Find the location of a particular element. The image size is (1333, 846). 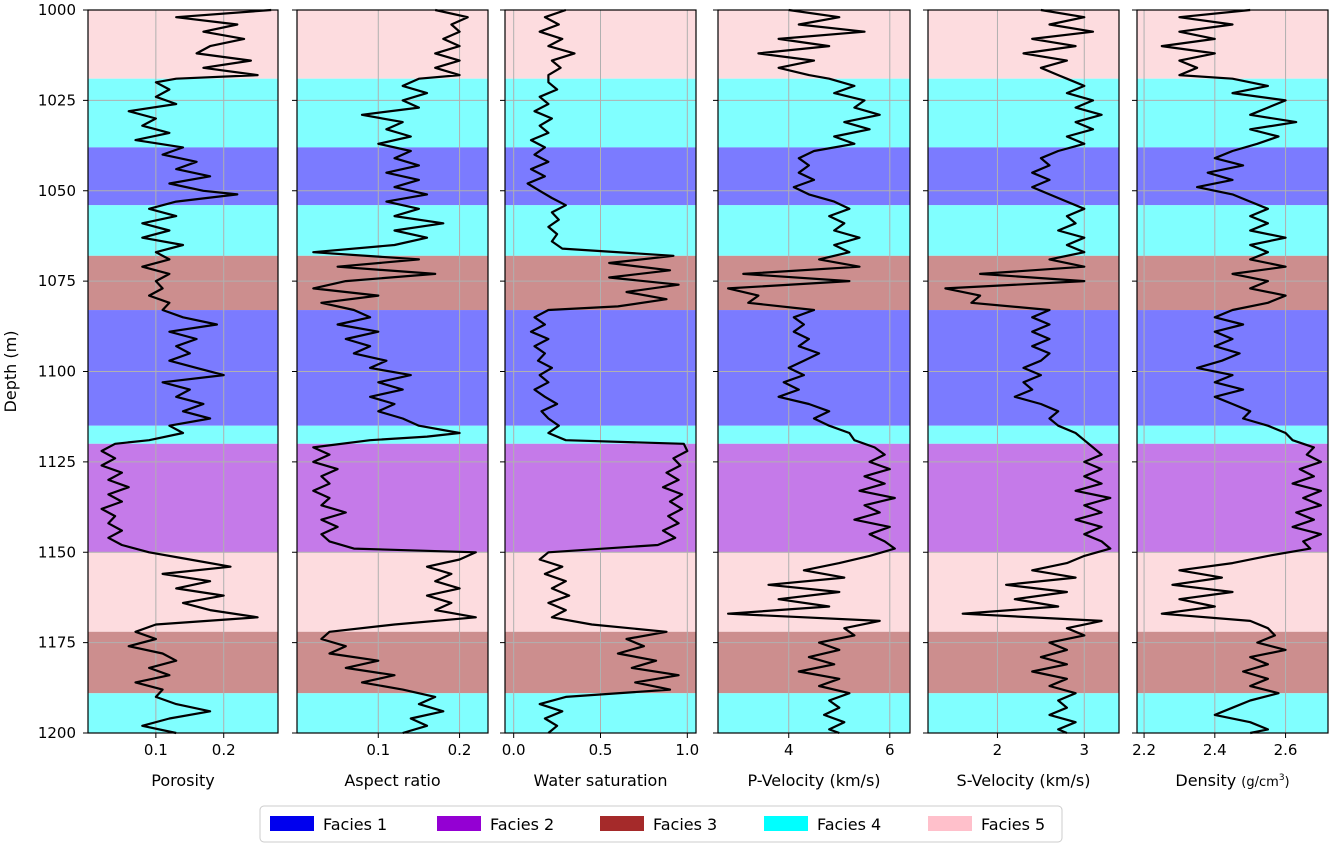

log-panel: 0.1 0.2 Porosity is located at coordinates (181, 399).